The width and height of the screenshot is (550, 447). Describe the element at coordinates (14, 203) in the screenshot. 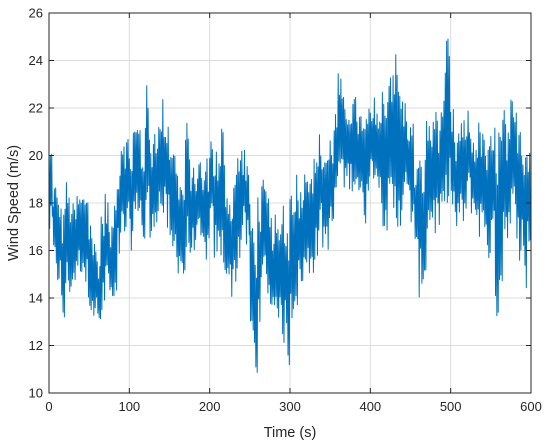

I see `y-axis-label: Wind Speed (m/s)` at that location.